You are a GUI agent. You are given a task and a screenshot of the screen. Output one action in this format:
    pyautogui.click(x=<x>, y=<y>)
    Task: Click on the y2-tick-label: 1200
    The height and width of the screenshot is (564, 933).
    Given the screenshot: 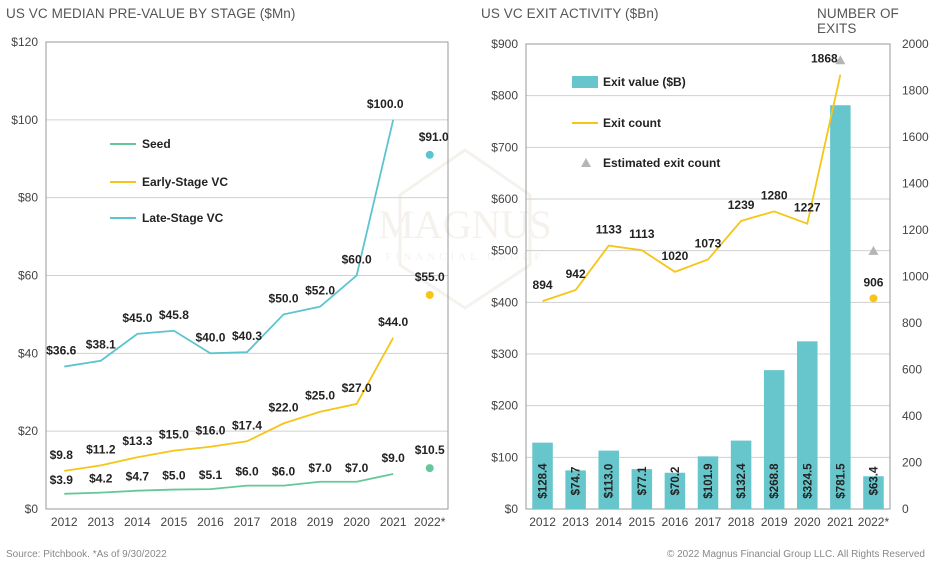 What is the action you would take?
    pyautogui.click(x=915, y=230)
    